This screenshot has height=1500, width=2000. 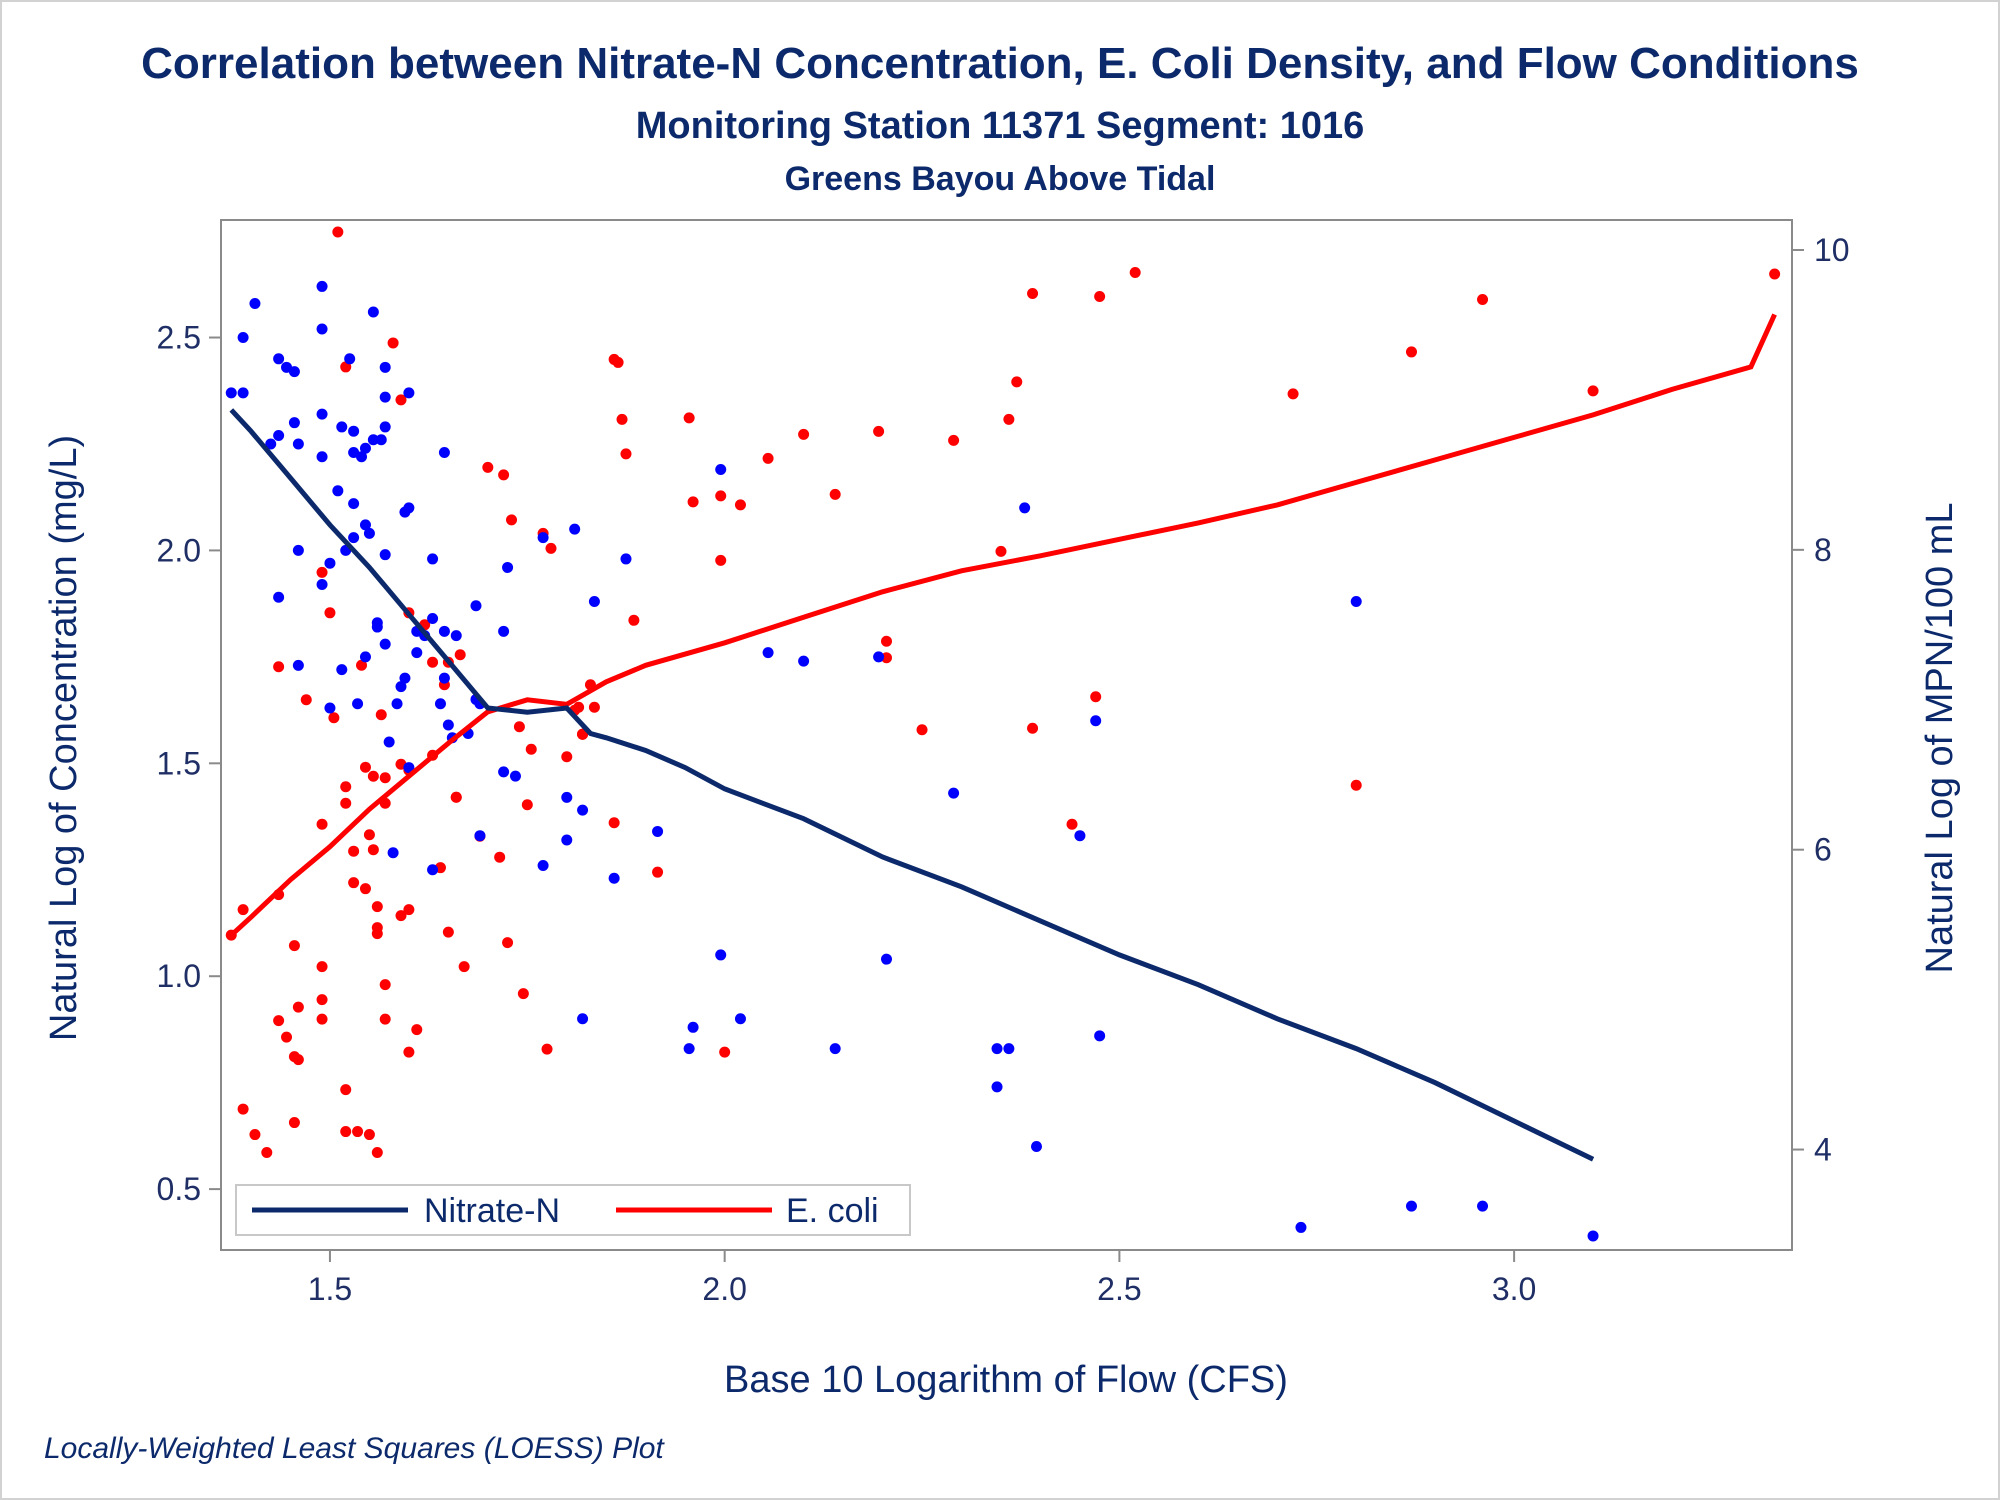 What do you see at coordinates (1832, 250) in the screenshot?
I see `y-right-tick-label: 10` at bounding box center [1832, 250].